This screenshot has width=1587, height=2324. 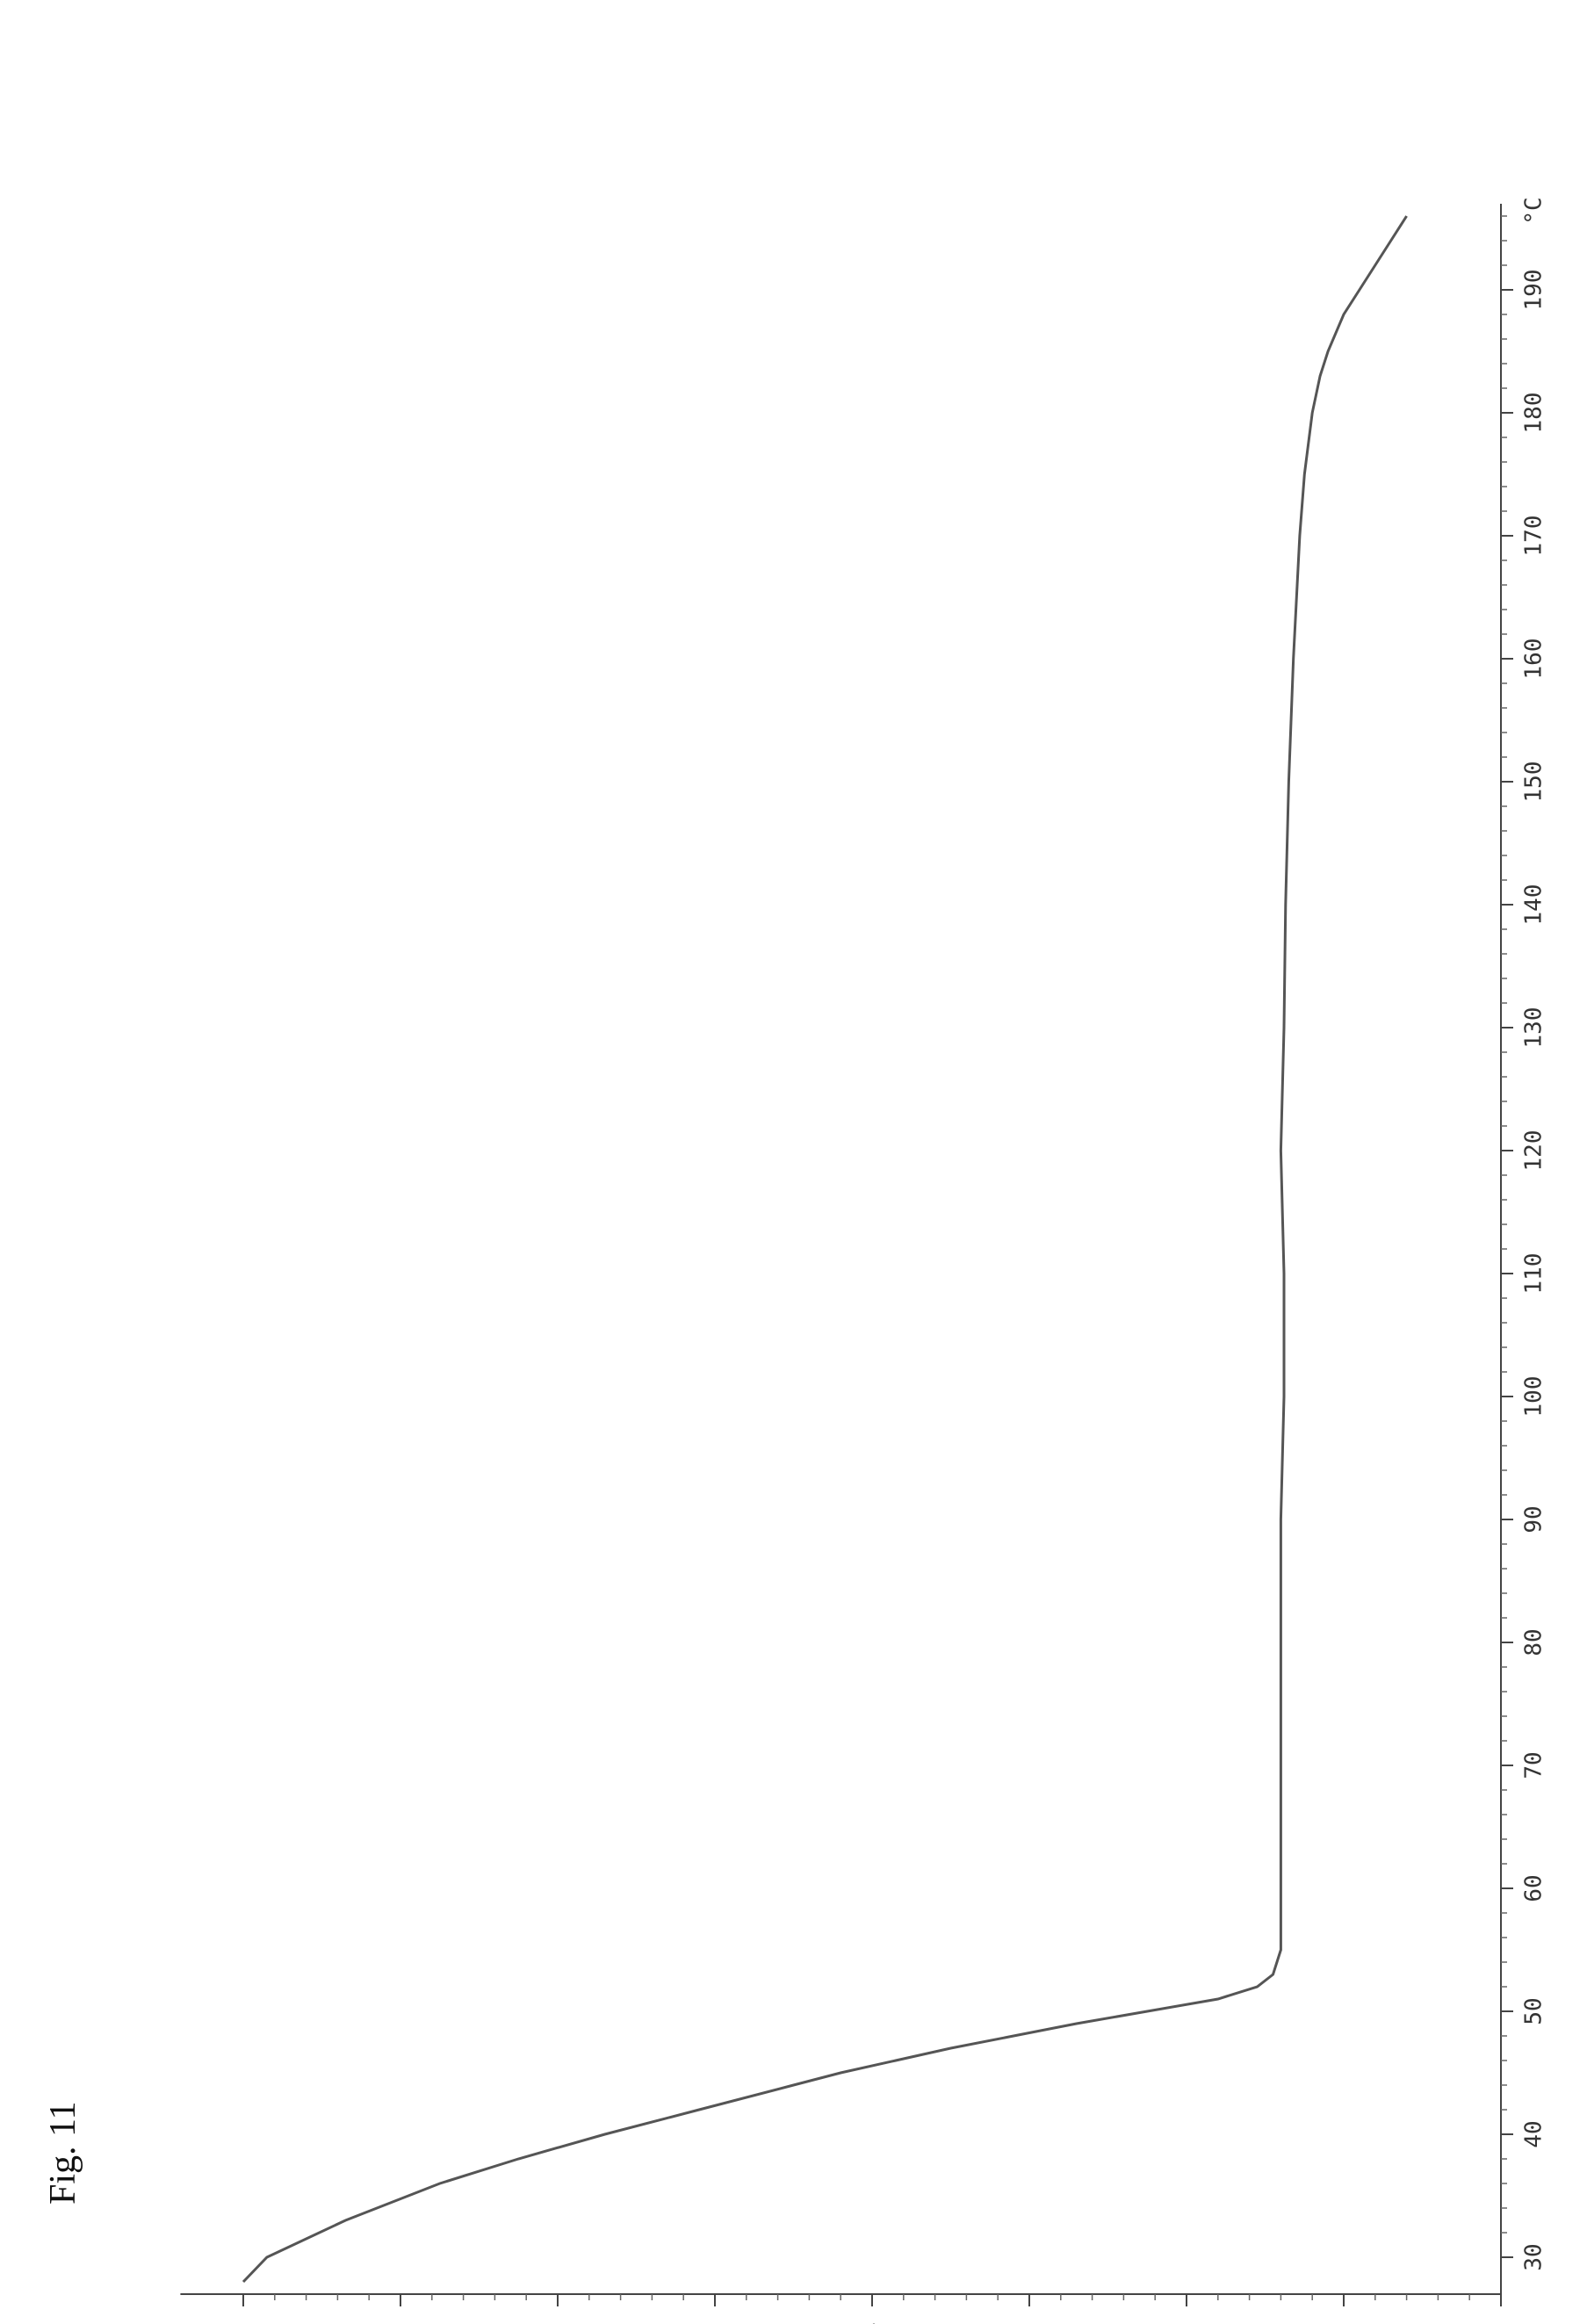 What do you see at coordinates (1534, 2010) in the screenshot?
I see `x-tick-label: 50` at bounding box center [1534, 2010].